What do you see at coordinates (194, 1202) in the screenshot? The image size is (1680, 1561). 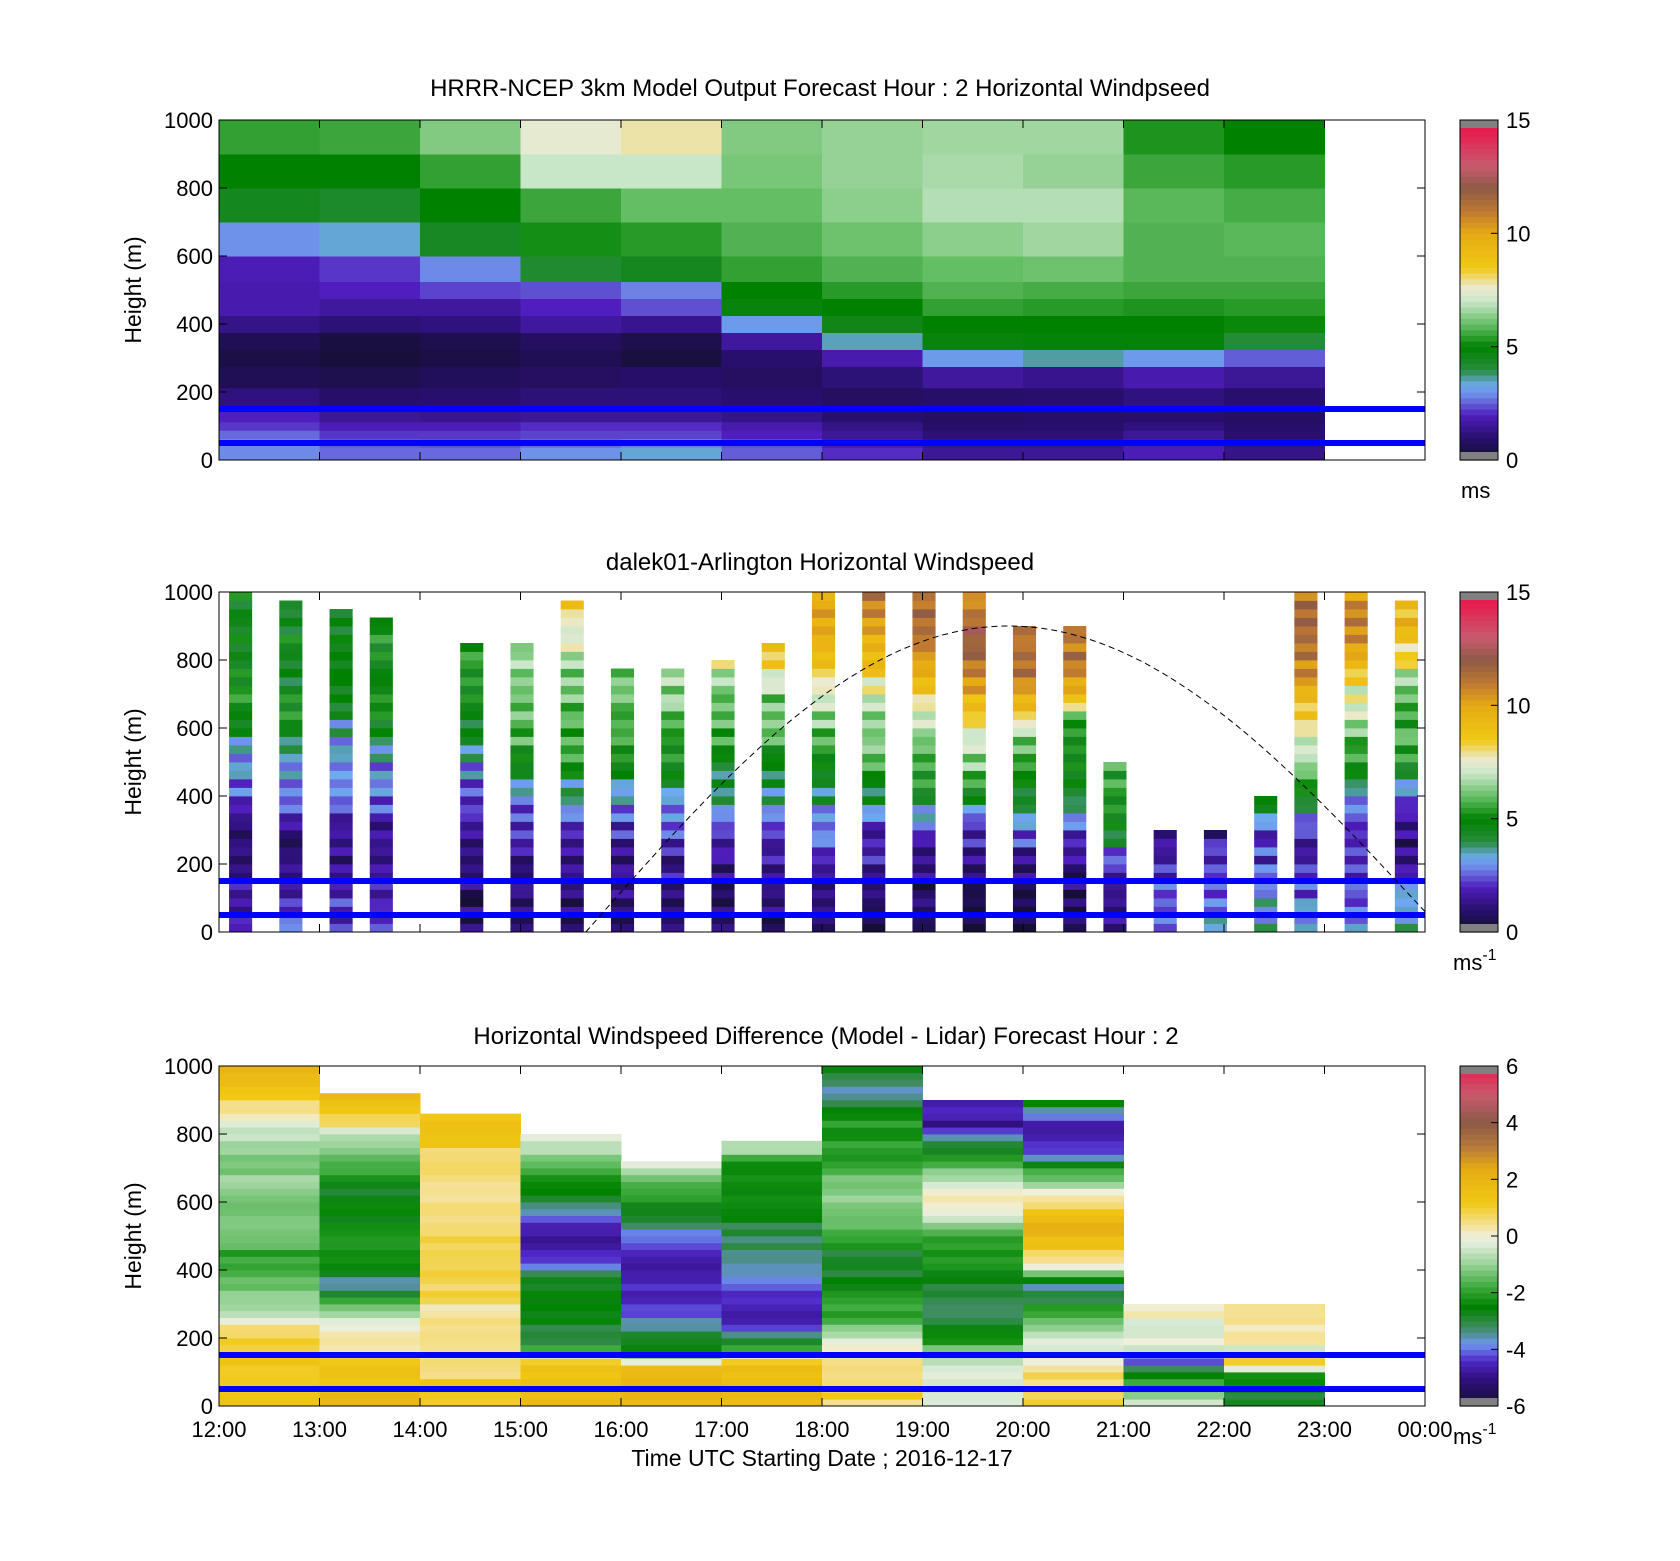 I see `y-tick-label: 600` at bounding box center [194, 1202].